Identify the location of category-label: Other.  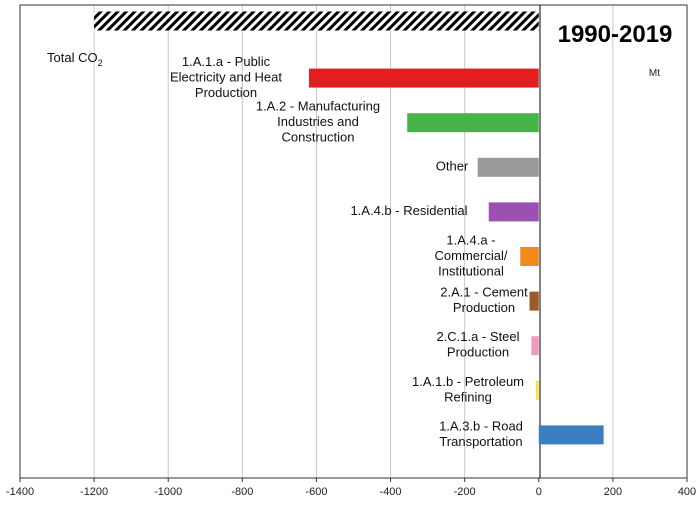
(452, 166).